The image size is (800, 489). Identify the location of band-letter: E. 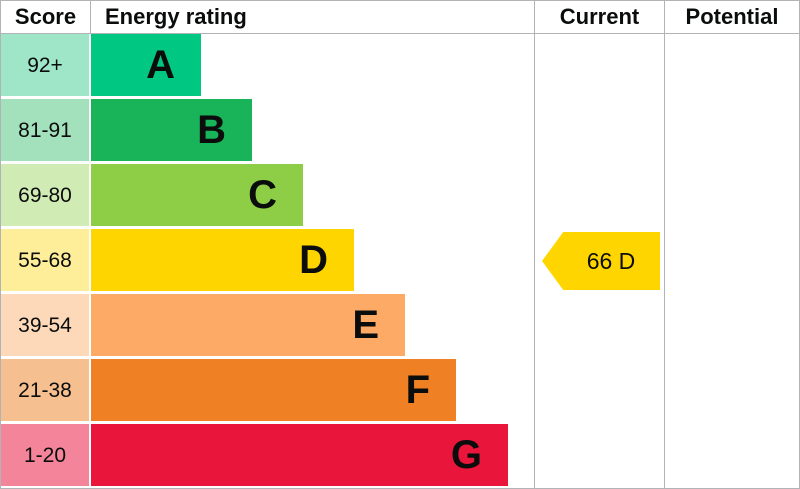
(365, 325).